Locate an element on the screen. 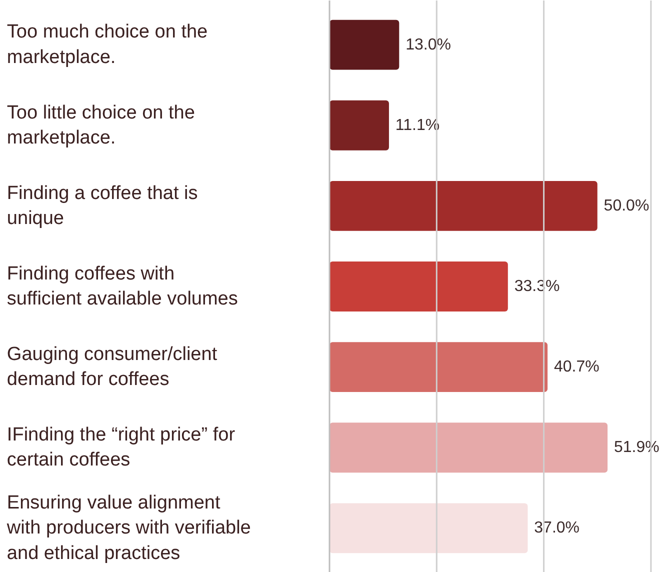 This screenshot has width=666, height=572. y-tick-label: Too little choice on the marketplace. is located at coordinates (100, 125).